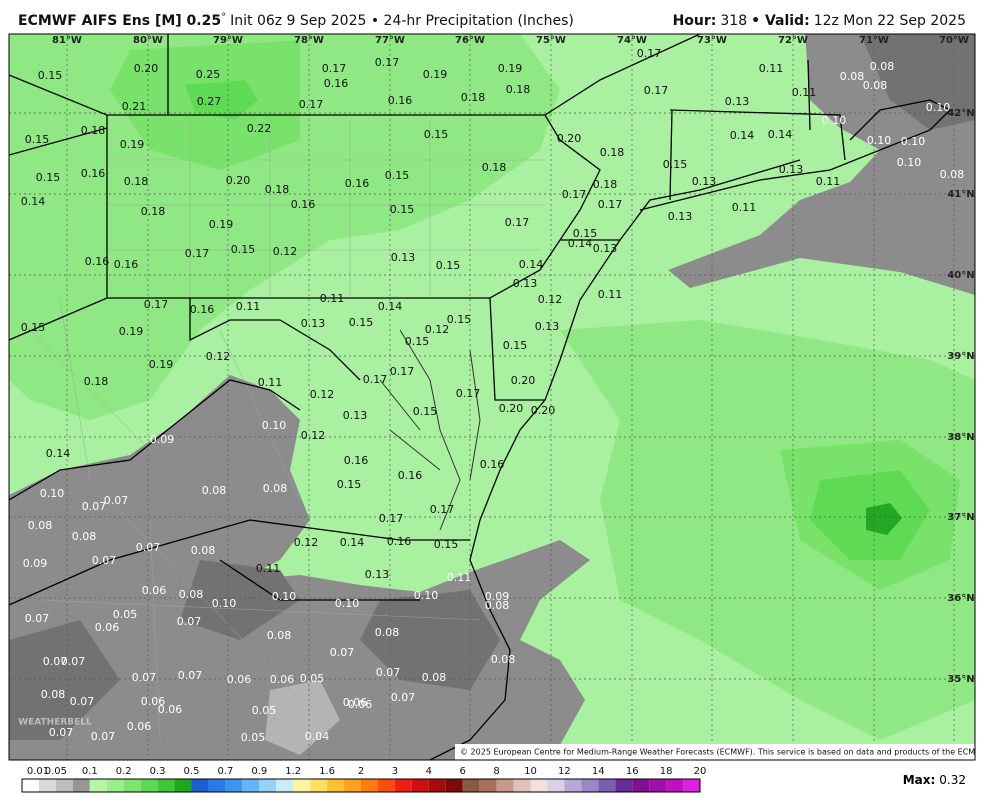 Image resolution: width=984 pixels, height=808 pixels. I want to click on max: Max: 0.32, so click(934, 780).